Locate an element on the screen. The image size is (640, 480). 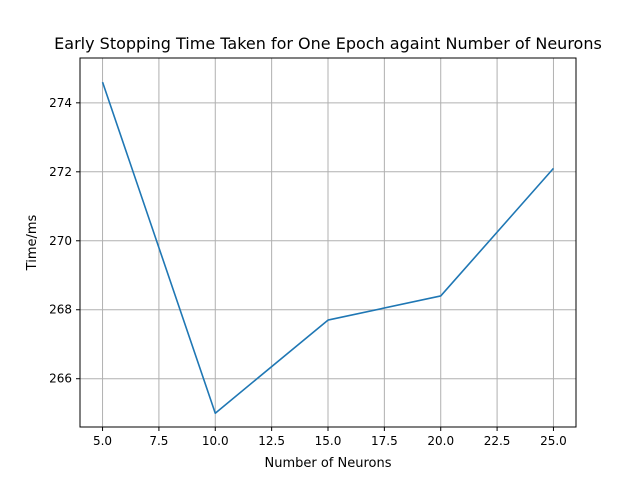
x-tick-label: 22.5 is located at coordinates (497, 441).